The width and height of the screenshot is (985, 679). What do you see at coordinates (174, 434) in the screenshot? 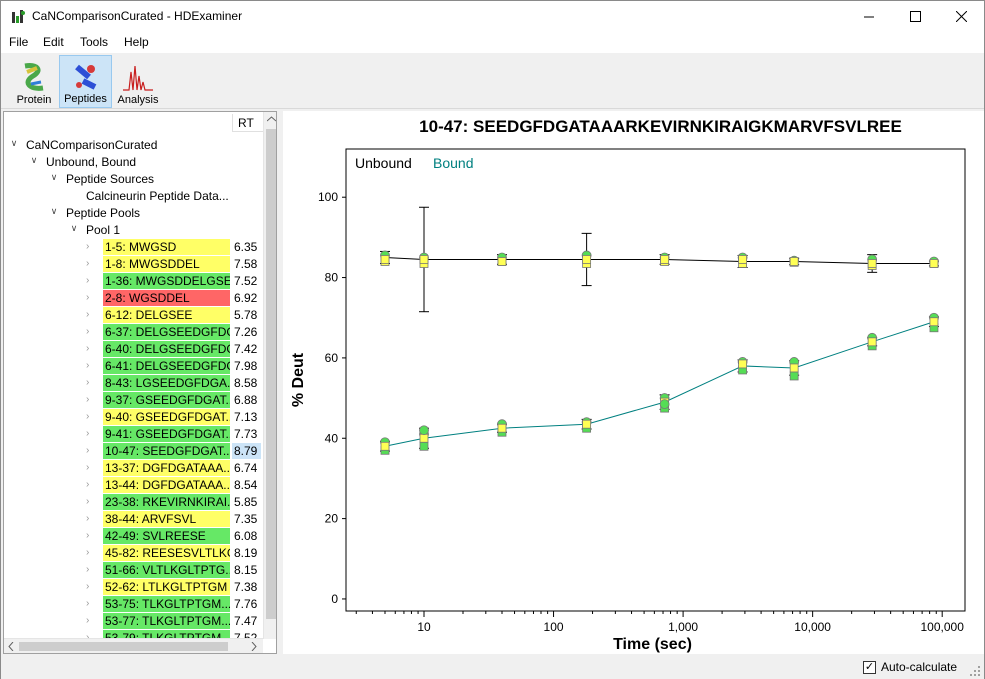
I see `peptide-row: › 9-41: GSEEDGFDGAT... 7.73` at bounding box center [174, 434].